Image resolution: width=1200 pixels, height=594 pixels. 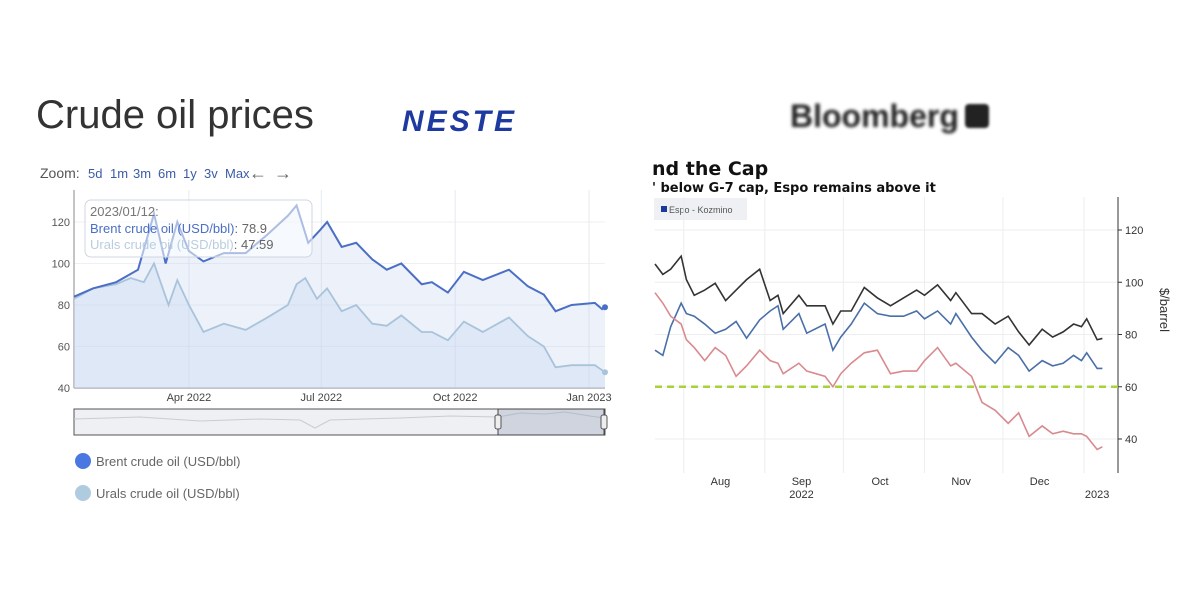 What do you see at coordinates (162, 244) in the screenshot?
I see `tooltip-urals-label: Urals crude oil (USD/bbl)` at bounding box center [162, 244].